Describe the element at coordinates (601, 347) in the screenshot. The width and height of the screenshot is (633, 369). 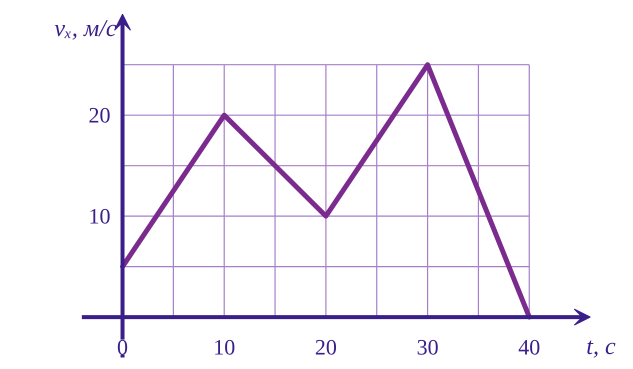
I see `x-axis-title: t, с` at that location.